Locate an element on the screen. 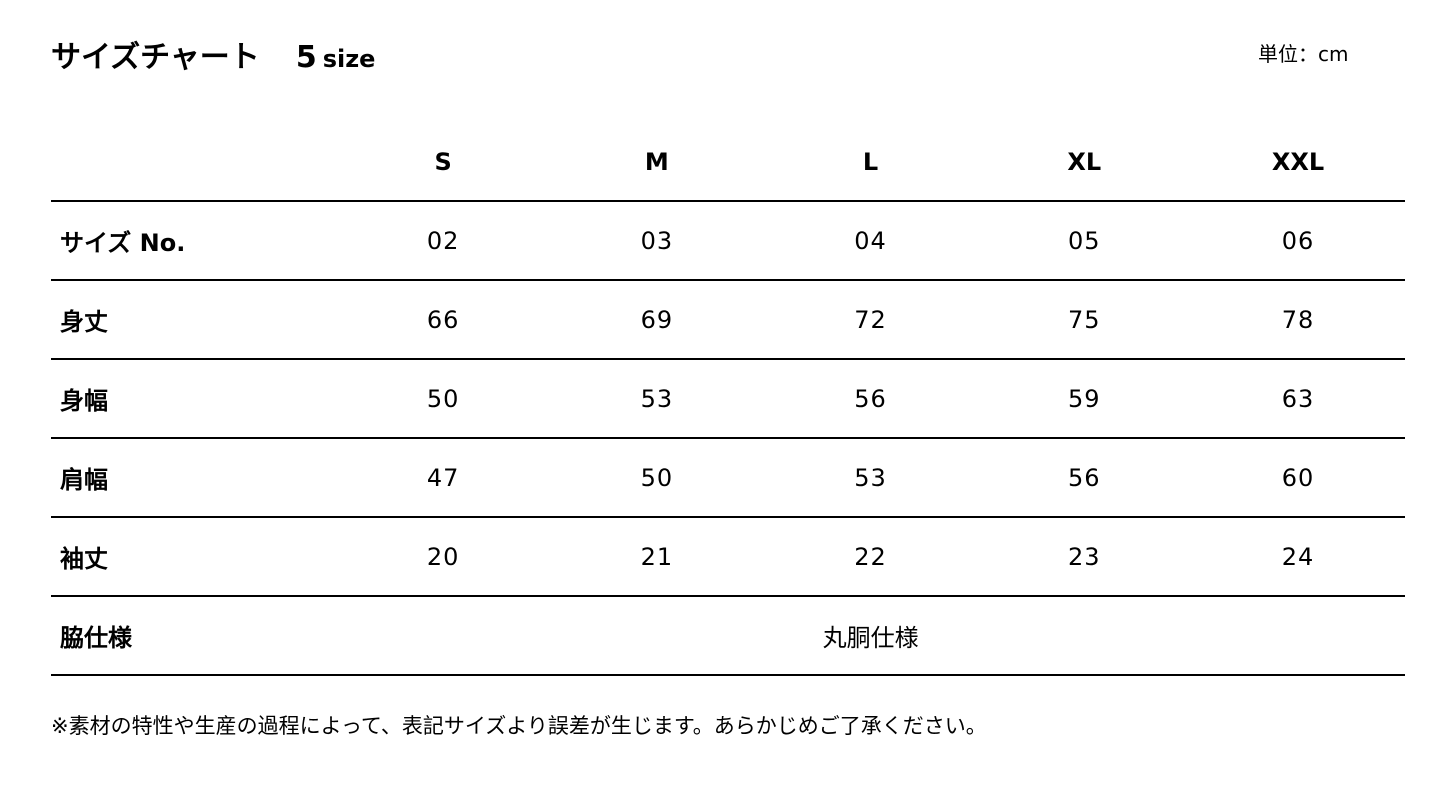  table-row: 袖丈 20 21 22 23 24 is located at coordinates (728, 556).